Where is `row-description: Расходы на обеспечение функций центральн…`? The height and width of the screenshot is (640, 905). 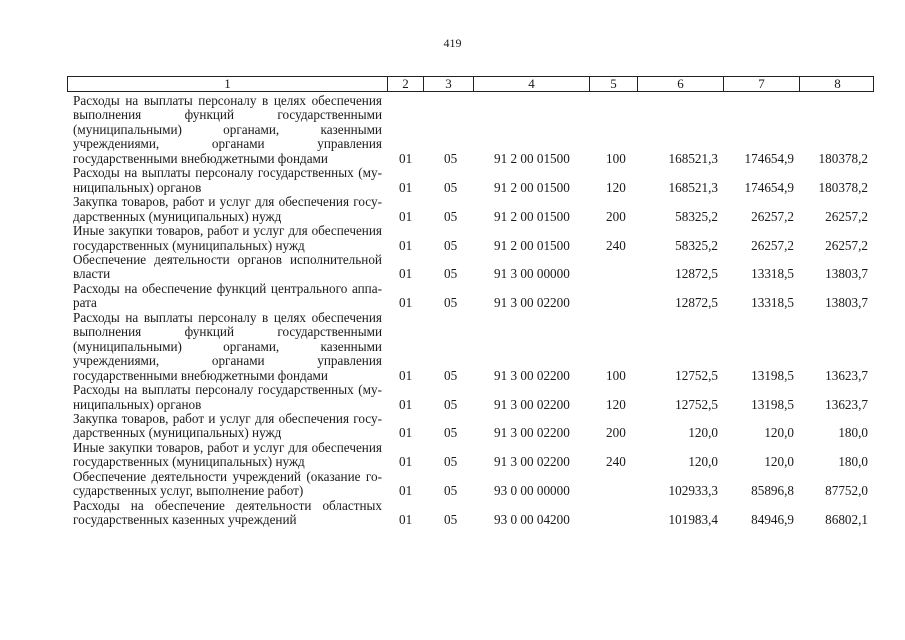
row-description: Расходы на обеспечение функций центральн… is located at coordinates (227, 295).